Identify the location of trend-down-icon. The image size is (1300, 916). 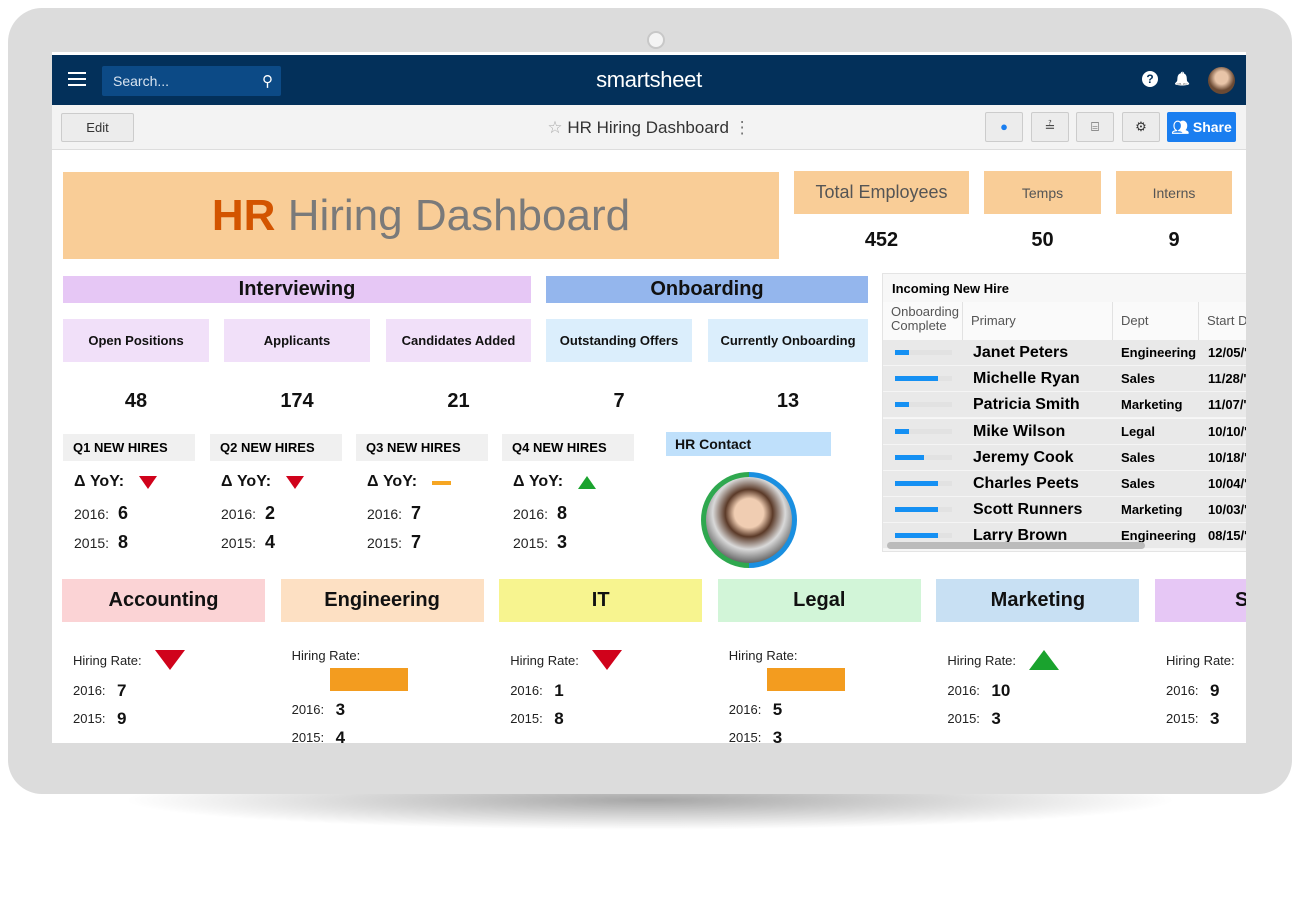
(148, 482).